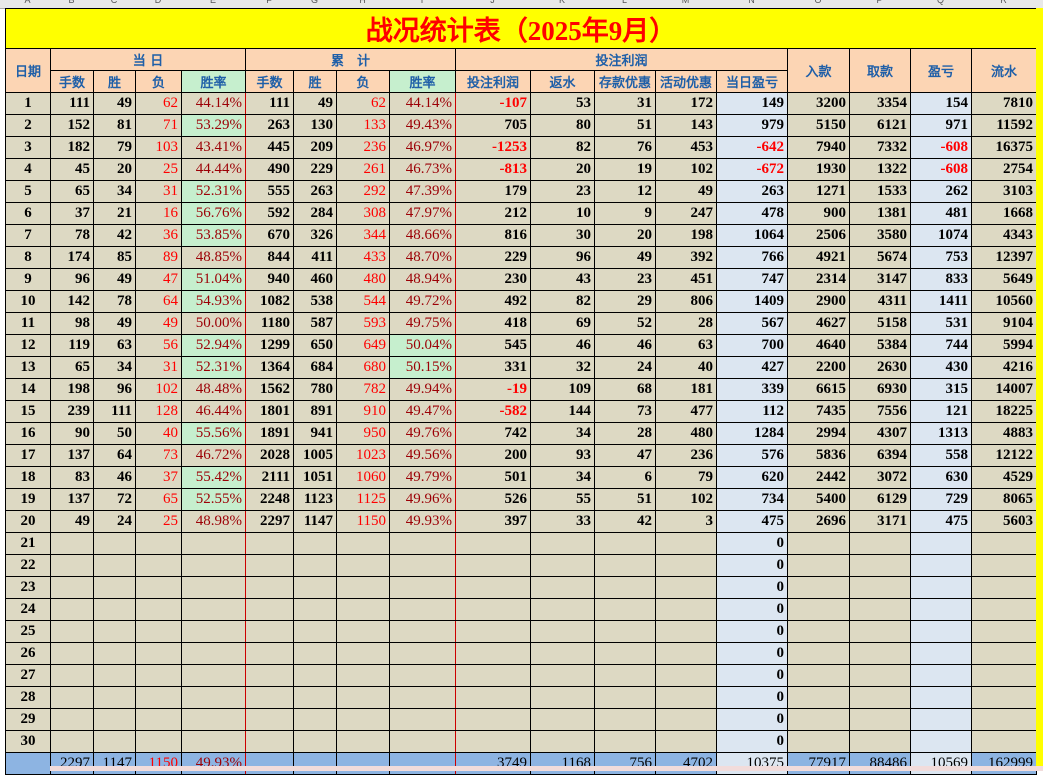 The width and height of the screenshot is (1043, 775). What do you see at coordinates (158, 279) in the screenshot?
I see `cell: 47` at bounding box center [158, 279].